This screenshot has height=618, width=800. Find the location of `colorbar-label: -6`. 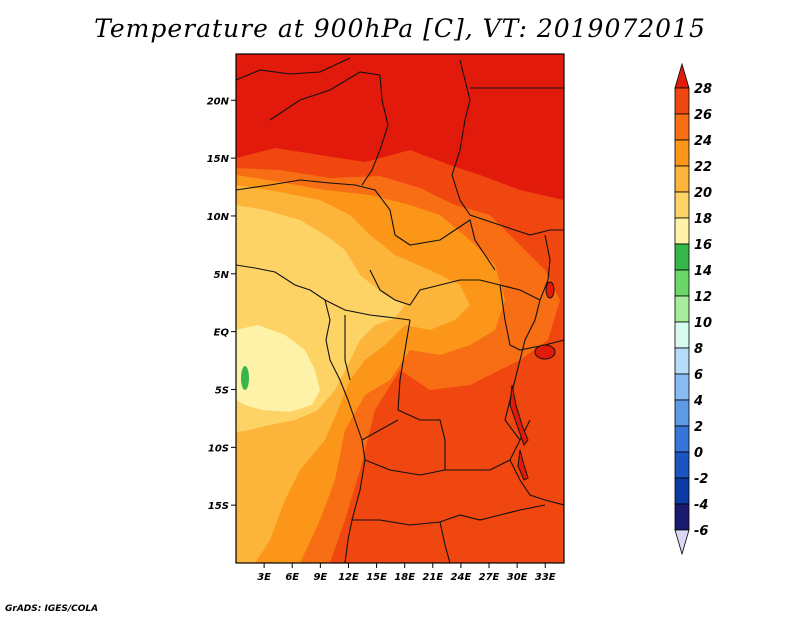

colorbar-label: -6 is located at coordinates (701, 531).